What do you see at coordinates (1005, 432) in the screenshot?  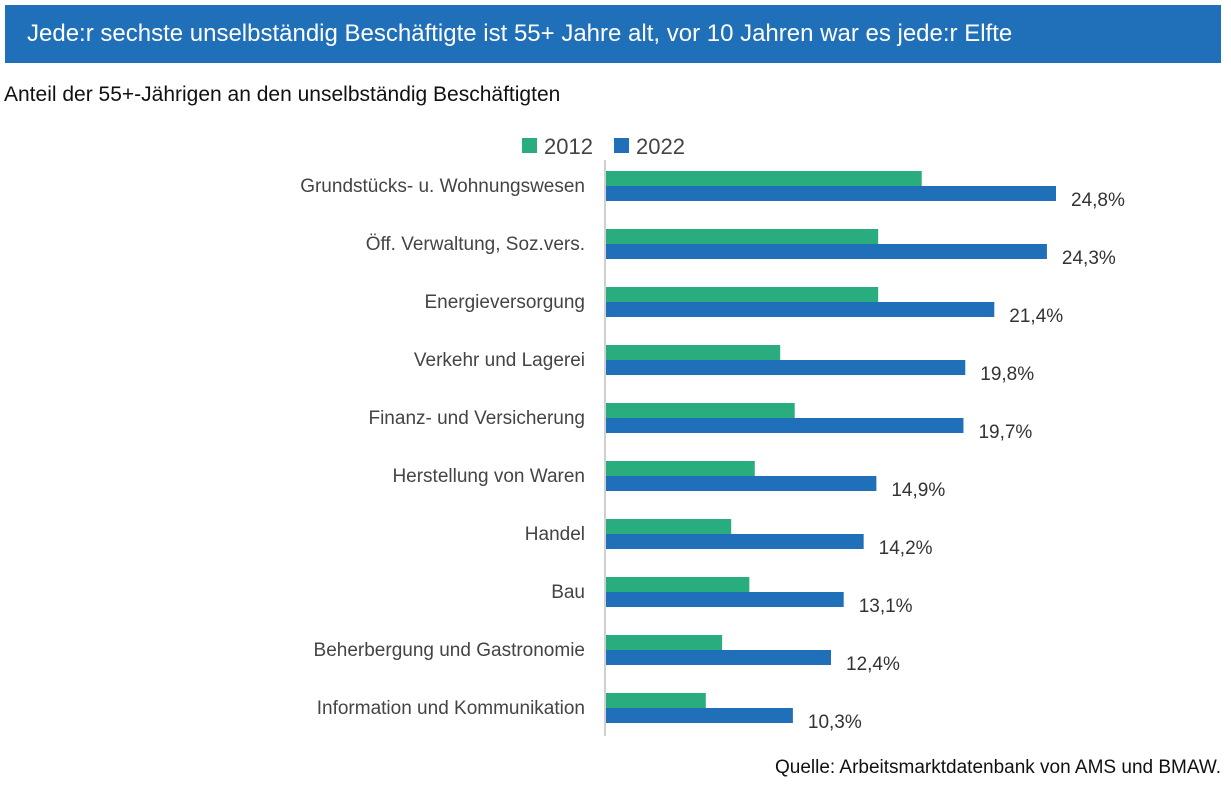 I see `data-label-2022: 19,7%` at bounding box center [1005, 432].